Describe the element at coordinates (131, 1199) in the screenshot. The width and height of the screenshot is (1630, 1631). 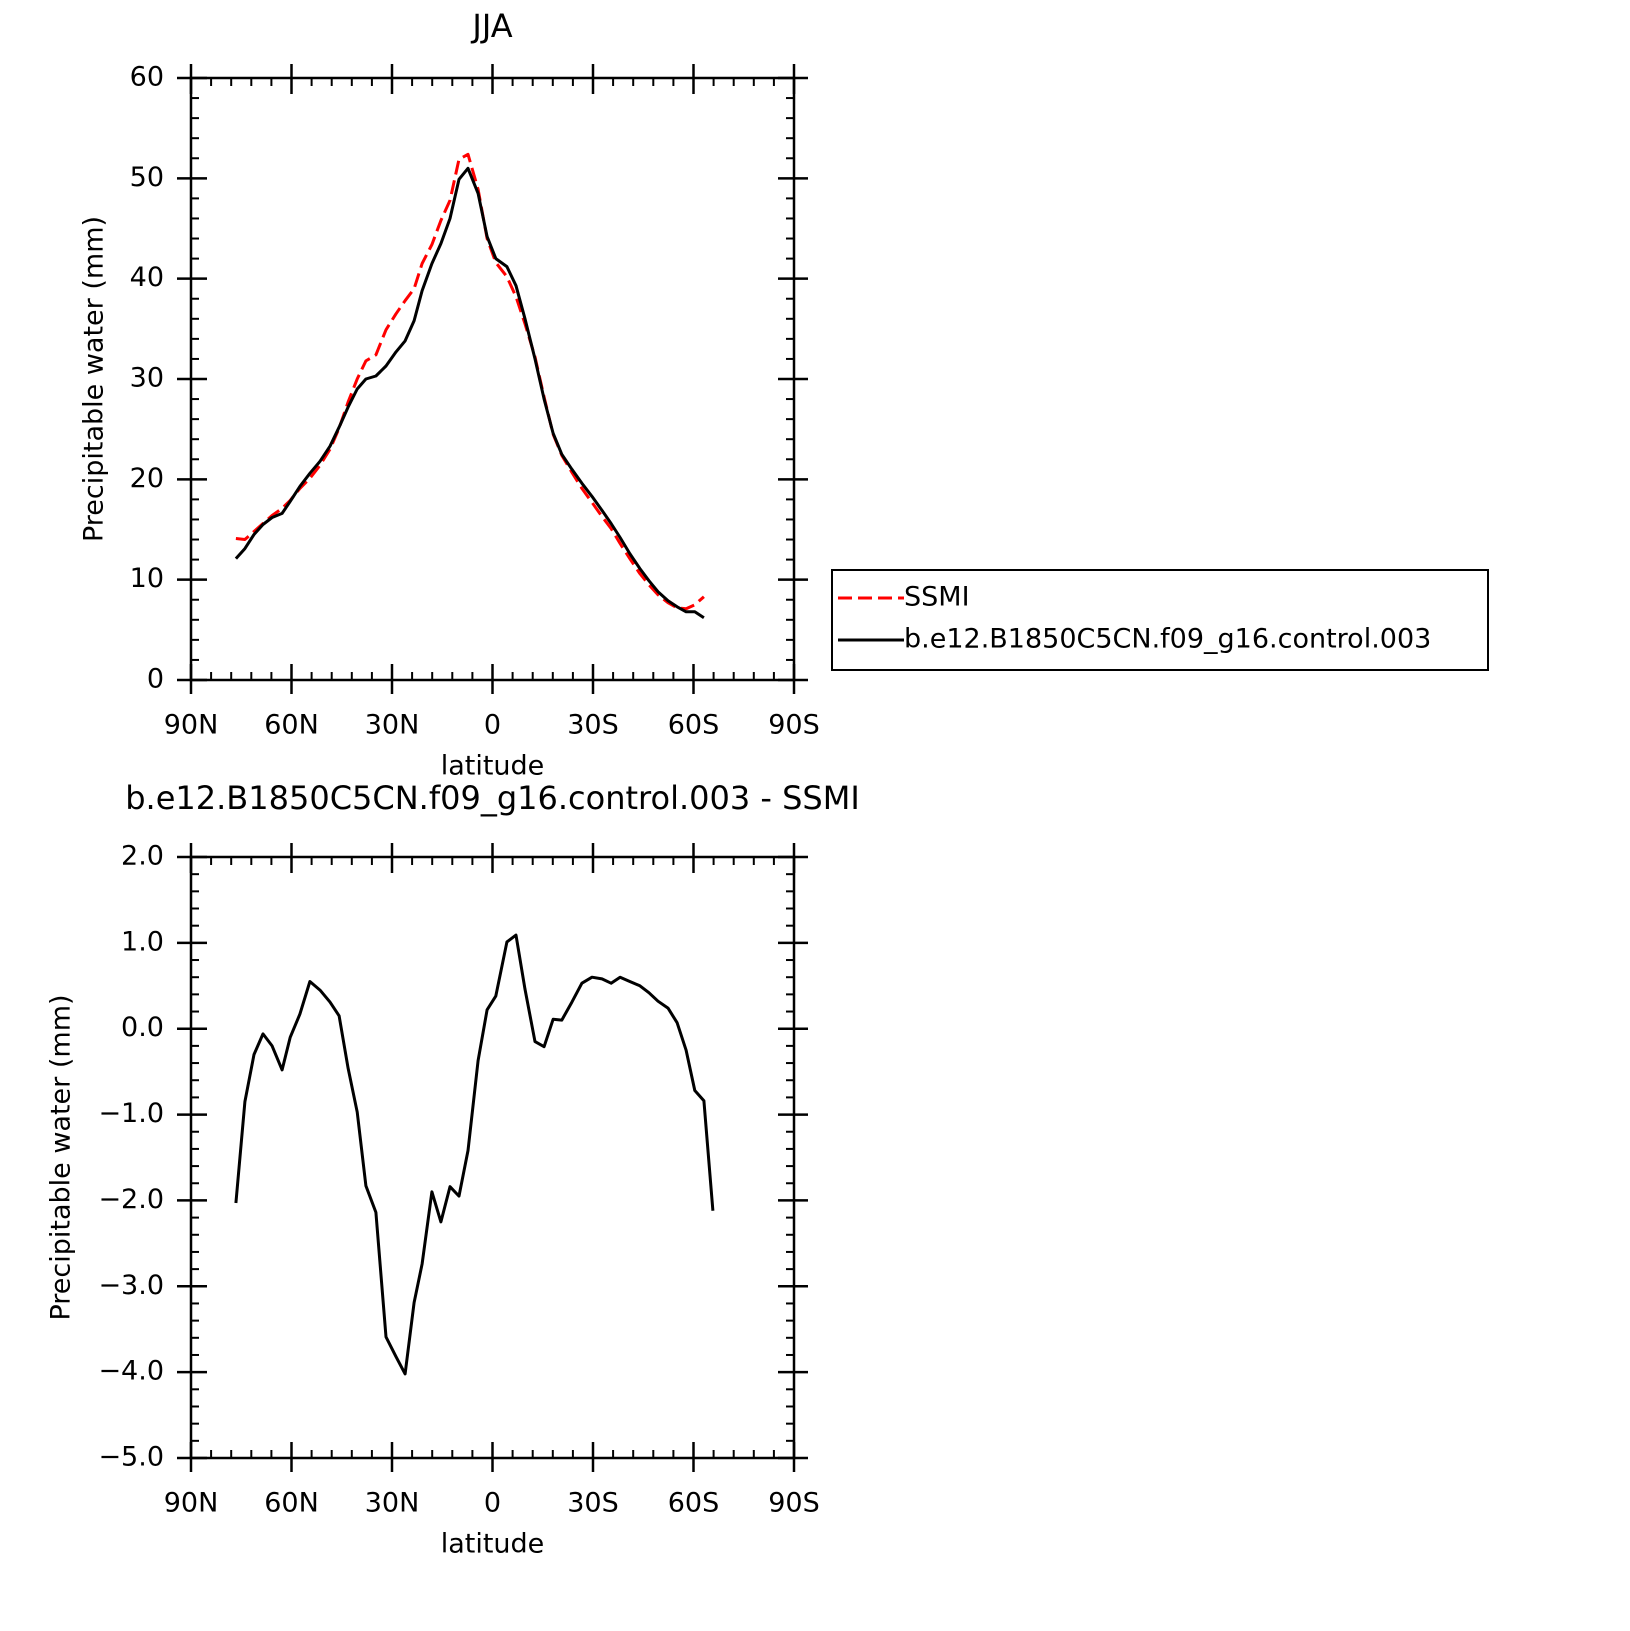
I see `y-tick-label: −2.0` at that location.